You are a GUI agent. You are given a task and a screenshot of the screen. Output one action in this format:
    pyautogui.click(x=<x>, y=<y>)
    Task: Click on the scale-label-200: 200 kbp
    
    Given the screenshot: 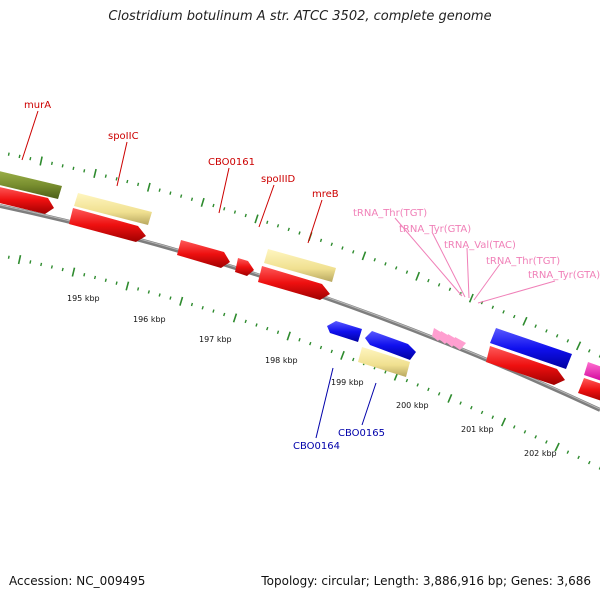 What is the action you would take?
    pyautogui.click(x=412, y=405)
    